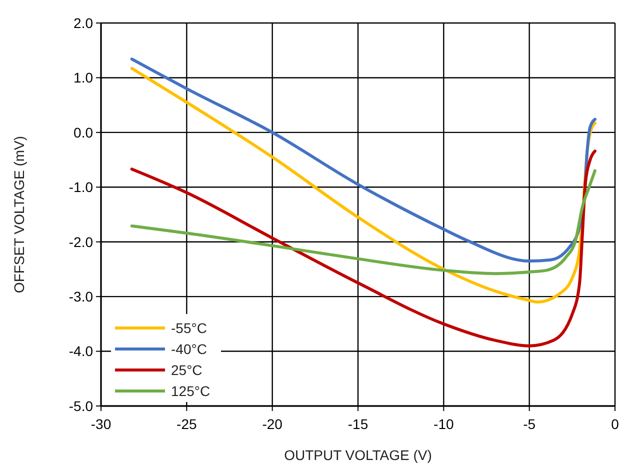 The width and height of the screenshot is (631, 468). Describe the element at coordinates (81, 187) in the screenshot. I see `y-tick-label: -1.0` at that location.